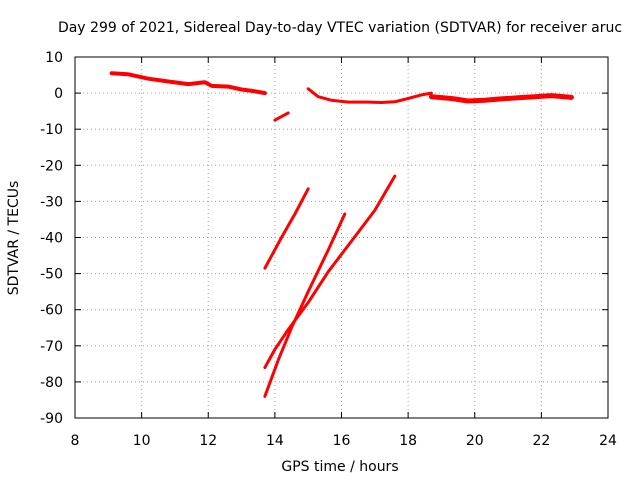  I want to click on x-tick-label: 24, so click(608, 441).